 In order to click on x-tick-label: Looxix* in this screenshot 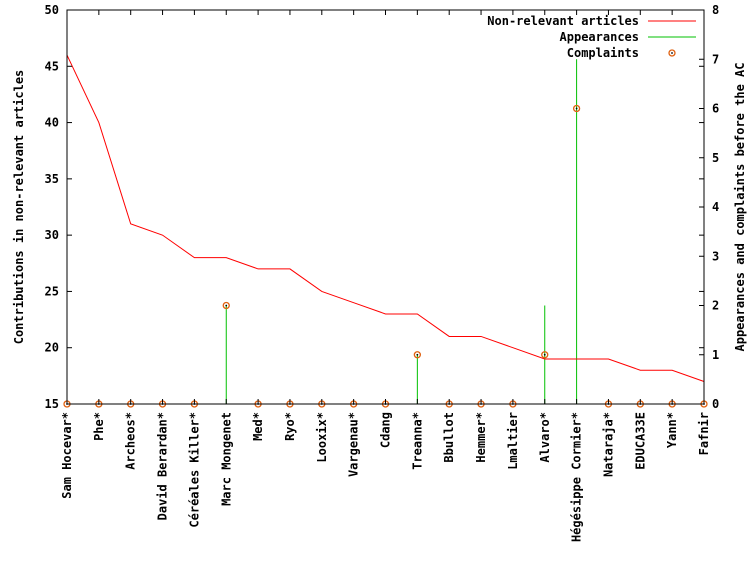, I will do `click(322, 437)`.